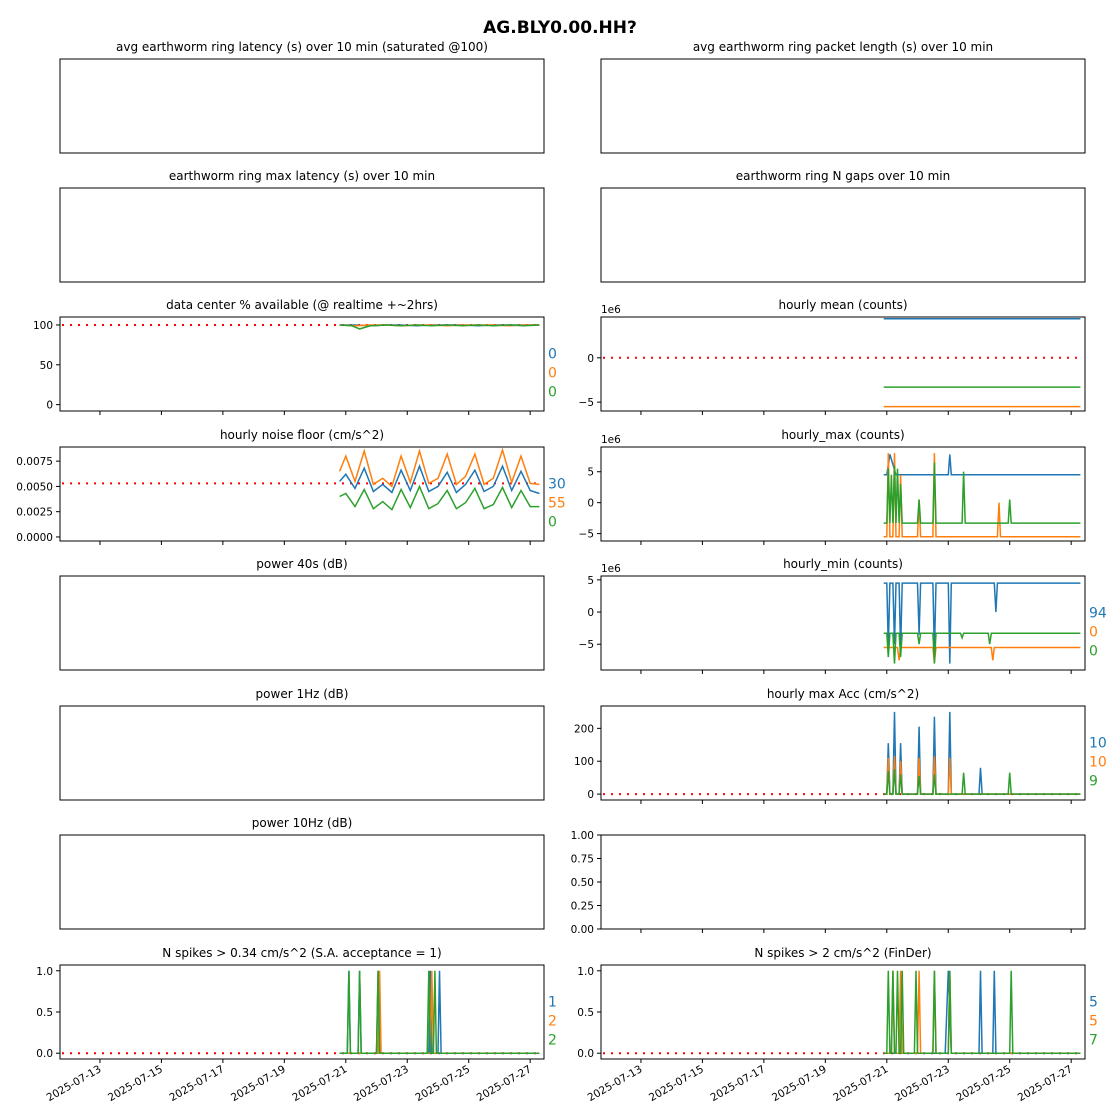 This screenshot has height=1120, width=1120. Describe the element at coordinates (302, 823) in the screenshot. I see `chart-title: power 10Hz (dB)` at that location.